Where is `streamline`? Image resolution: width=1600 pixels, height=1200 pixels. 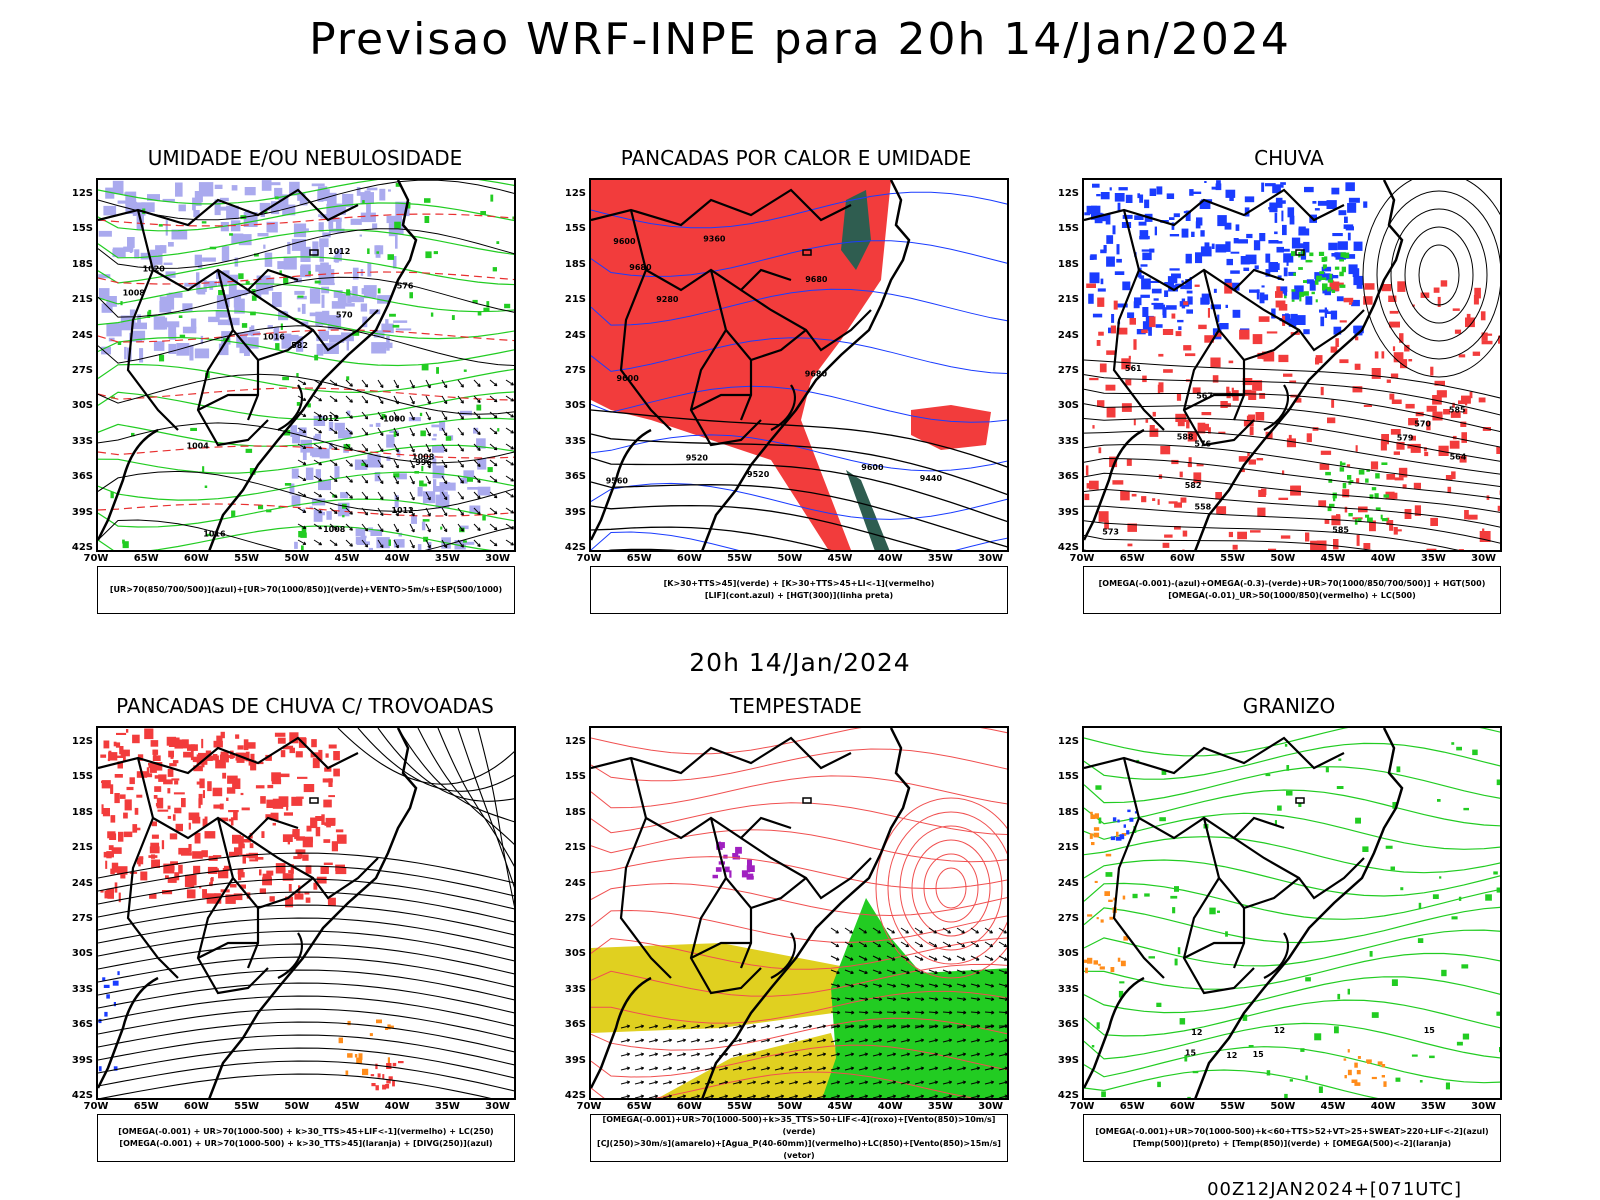
streamline is located at coordinates (306, 881).